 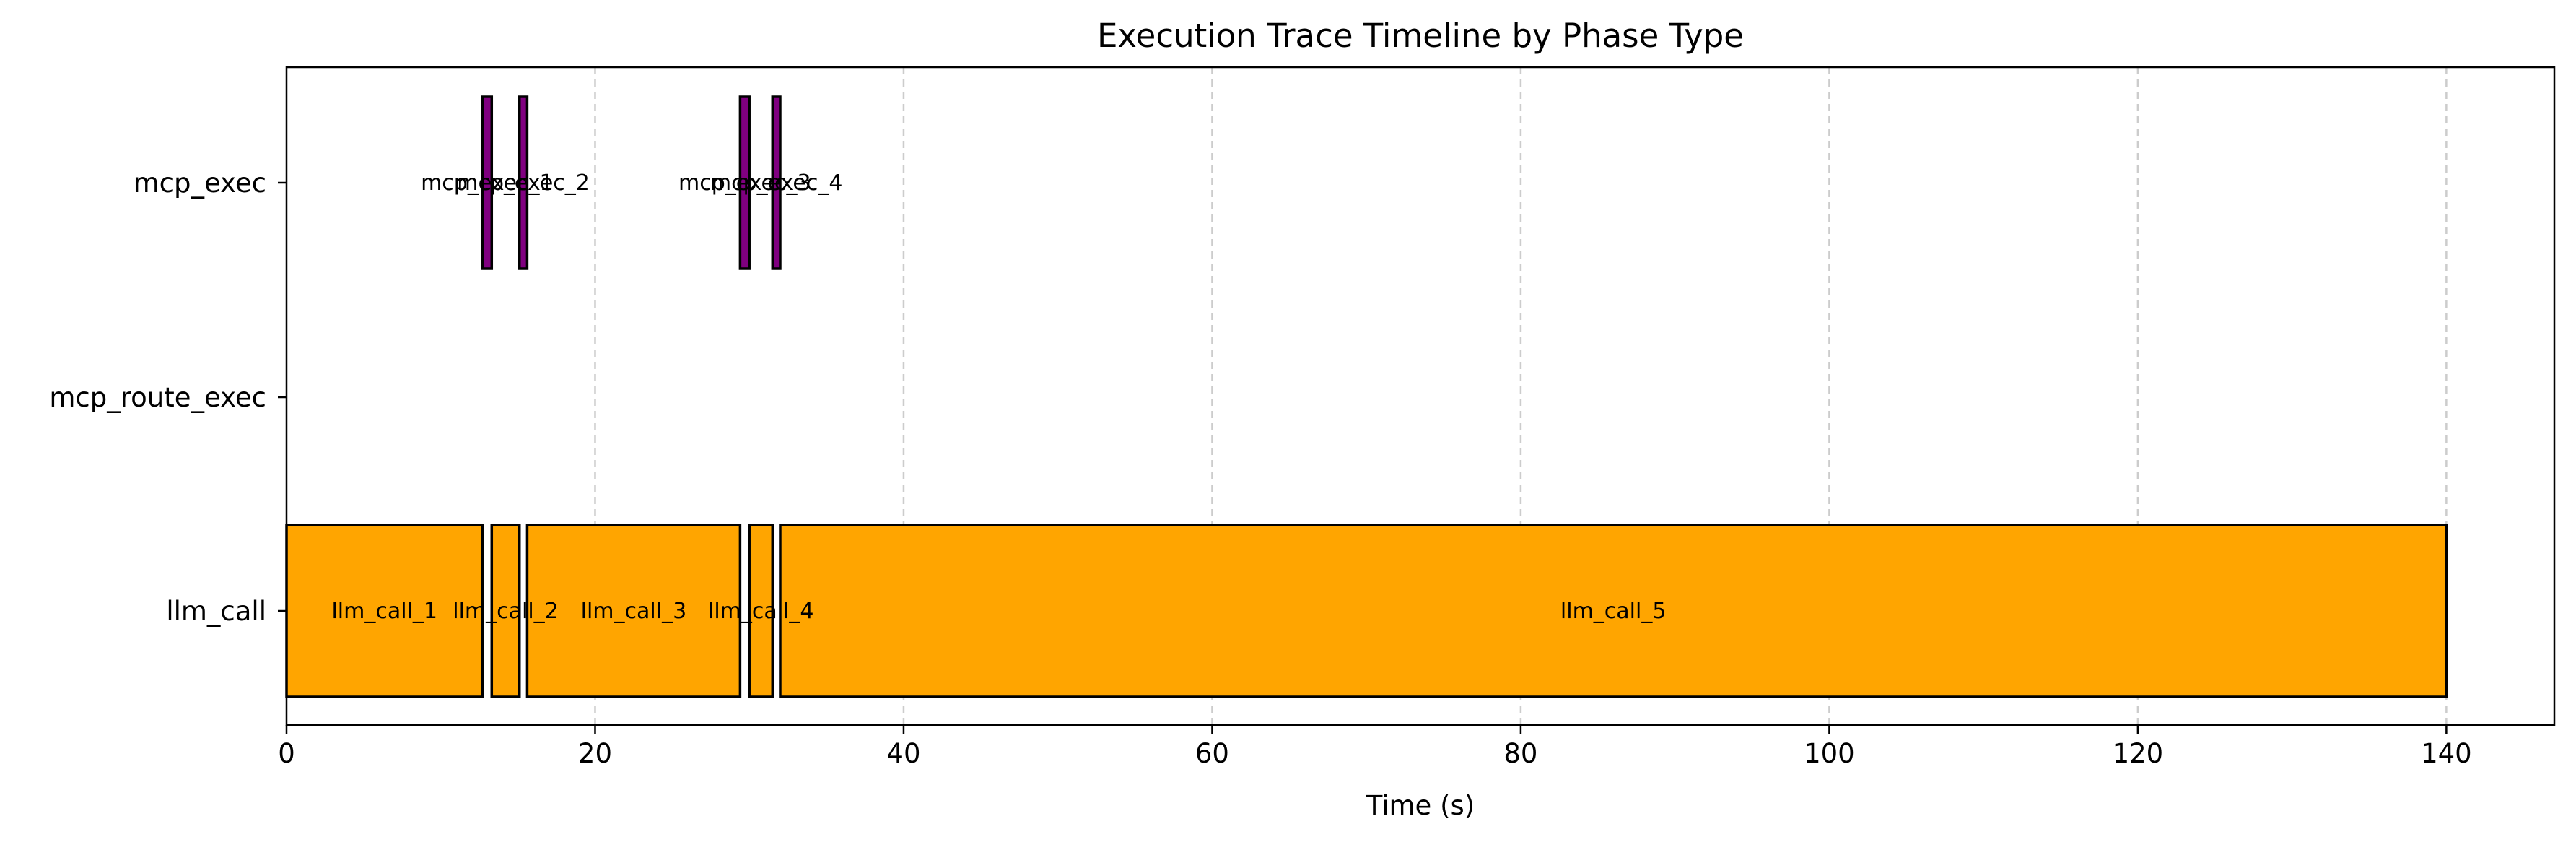 I want to click on bar-label: mcp_exec_2, so click(x=523, y=183).